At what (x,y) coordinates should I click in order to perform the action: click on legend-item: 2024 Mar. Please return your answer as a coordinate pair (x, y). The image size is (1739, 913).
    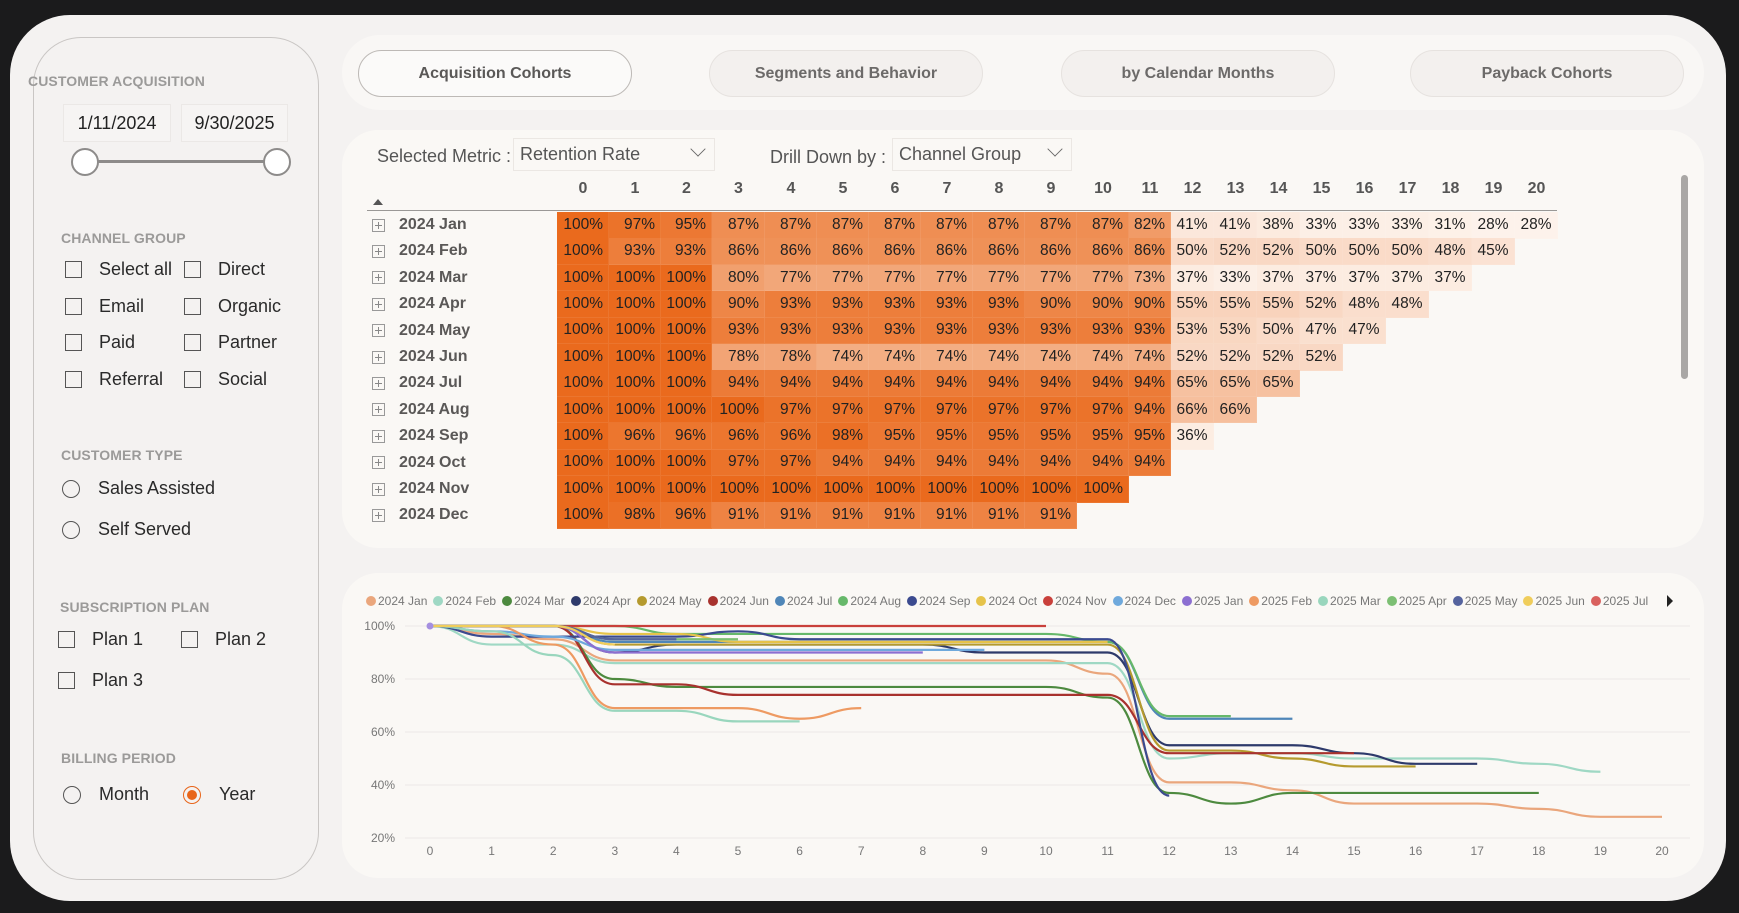
    Looking at the image, I should click on (533, 601).